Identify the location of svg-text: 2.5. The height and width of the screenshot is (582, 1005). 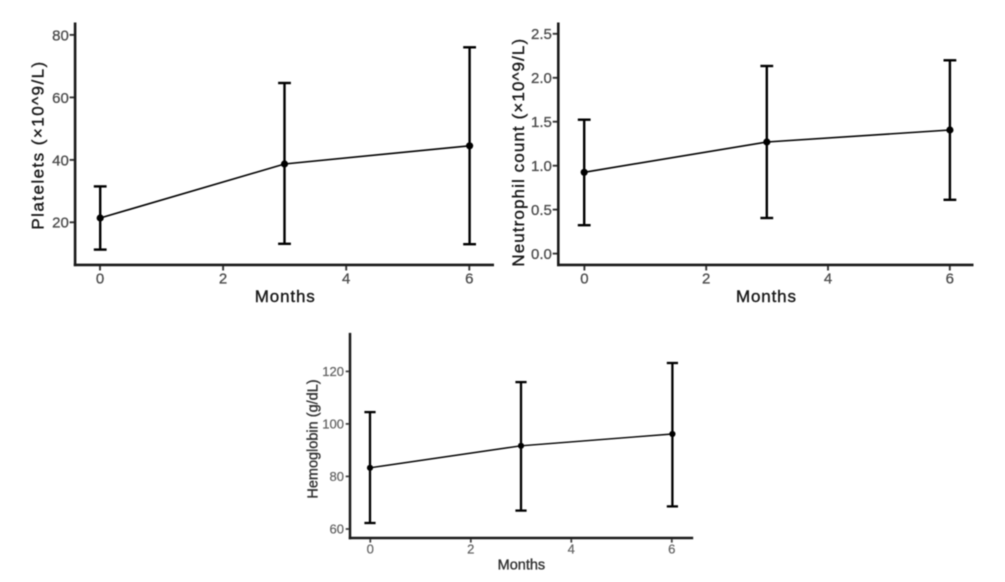
(541, 34).